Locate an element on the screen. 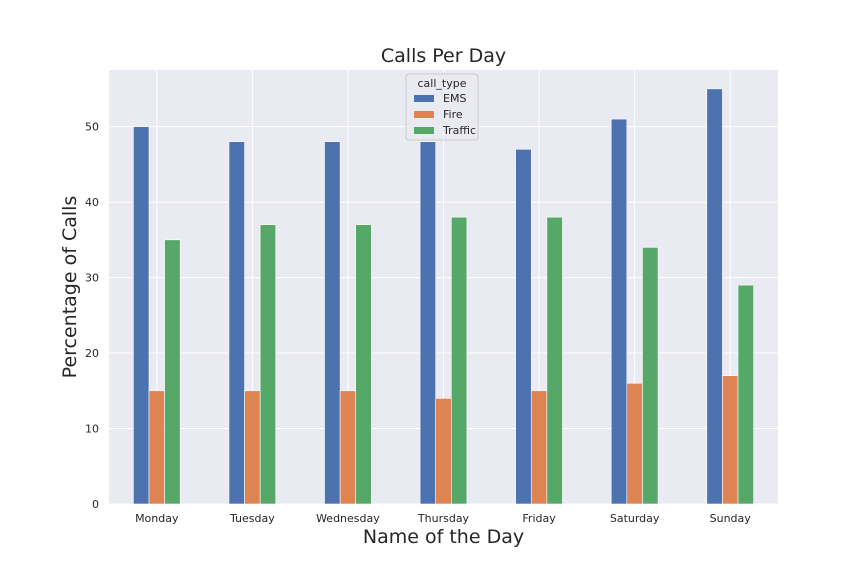  y-tick-label: 50 is located at coordinates (92, 127).